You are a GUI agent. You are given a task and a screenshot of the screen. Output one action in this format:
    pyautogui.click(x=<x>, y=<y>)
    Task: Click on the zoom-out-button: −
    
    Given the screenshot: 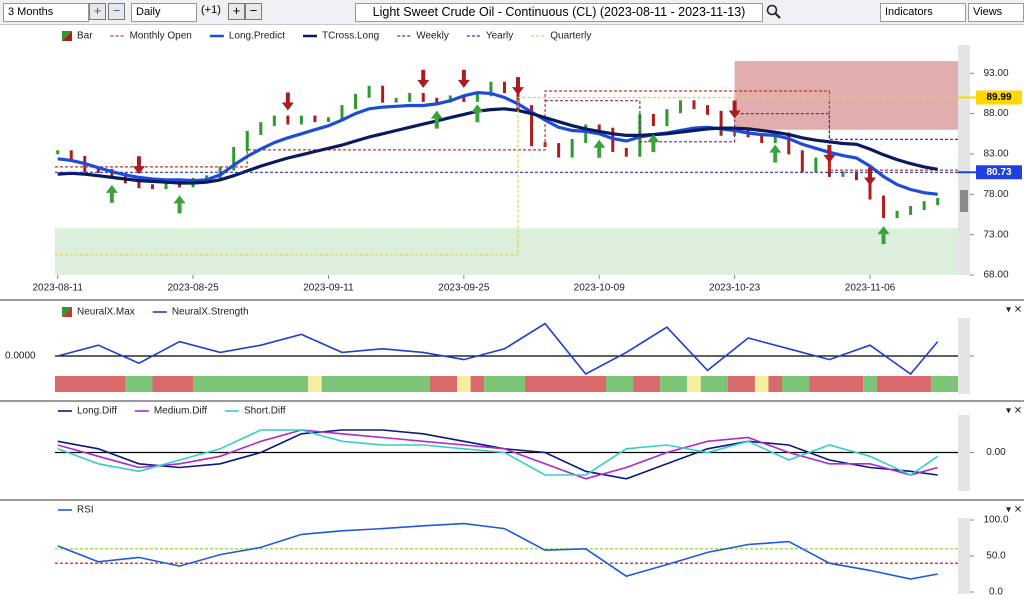 What is the action you would take?
    pyautogui.click(x=116, y=11)
    